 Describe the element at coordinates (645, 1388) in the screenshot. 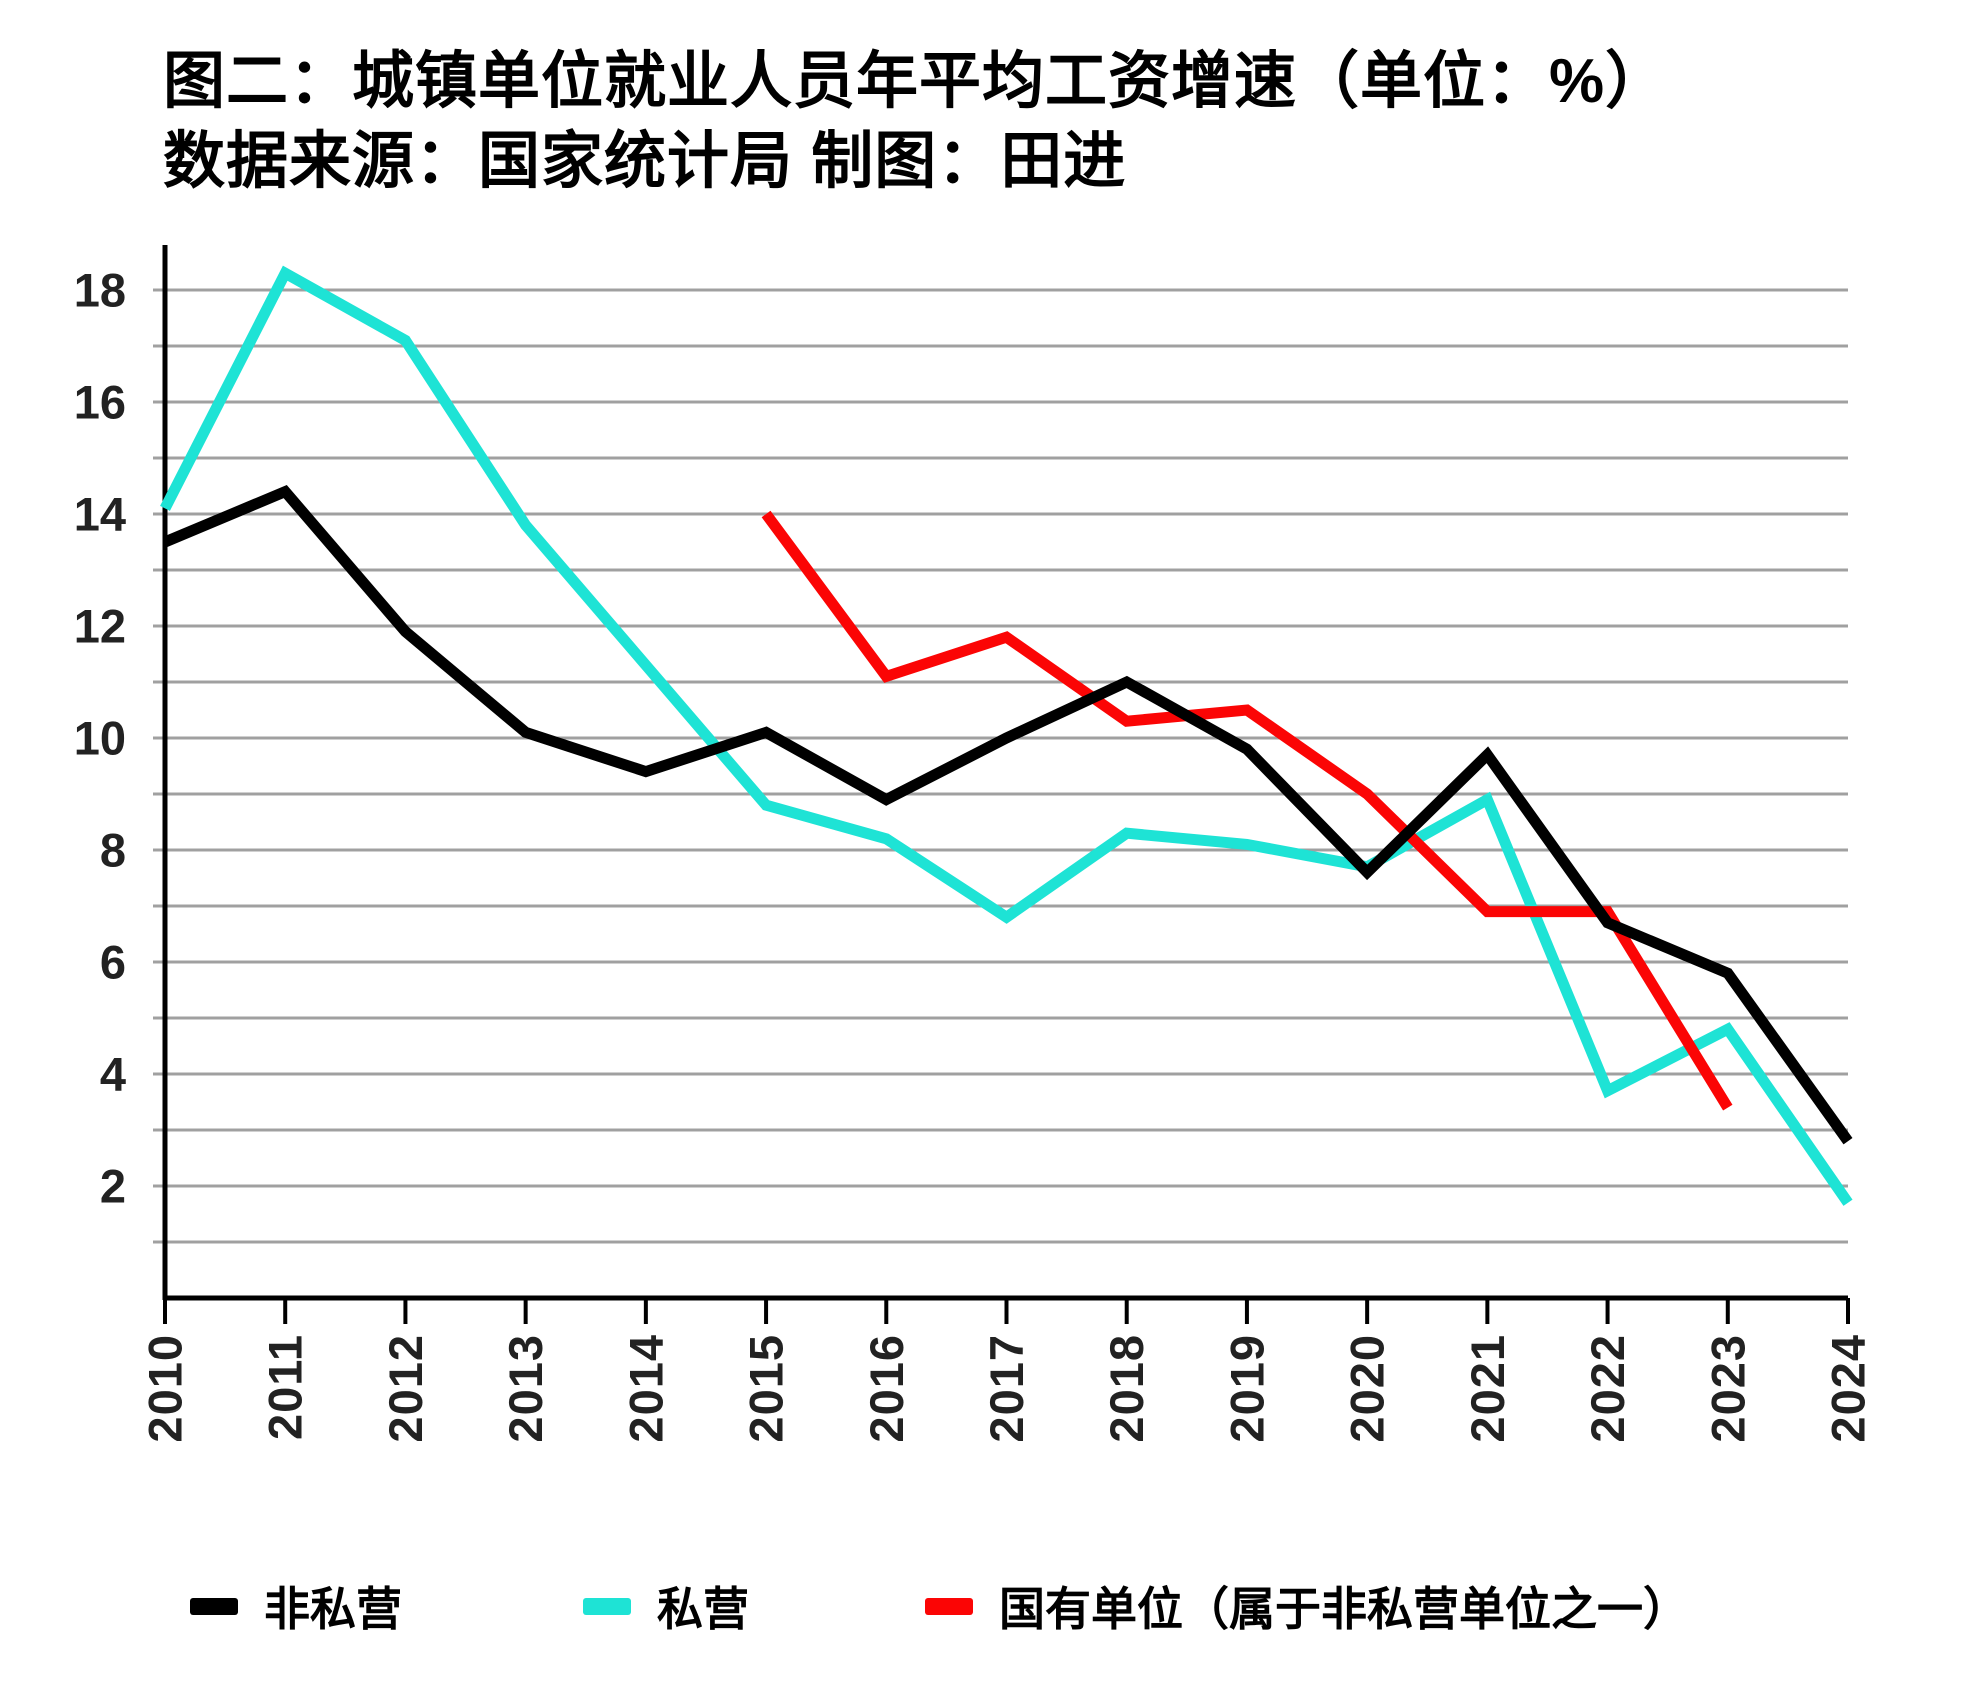

I see `svg-text: 2014` at that location.